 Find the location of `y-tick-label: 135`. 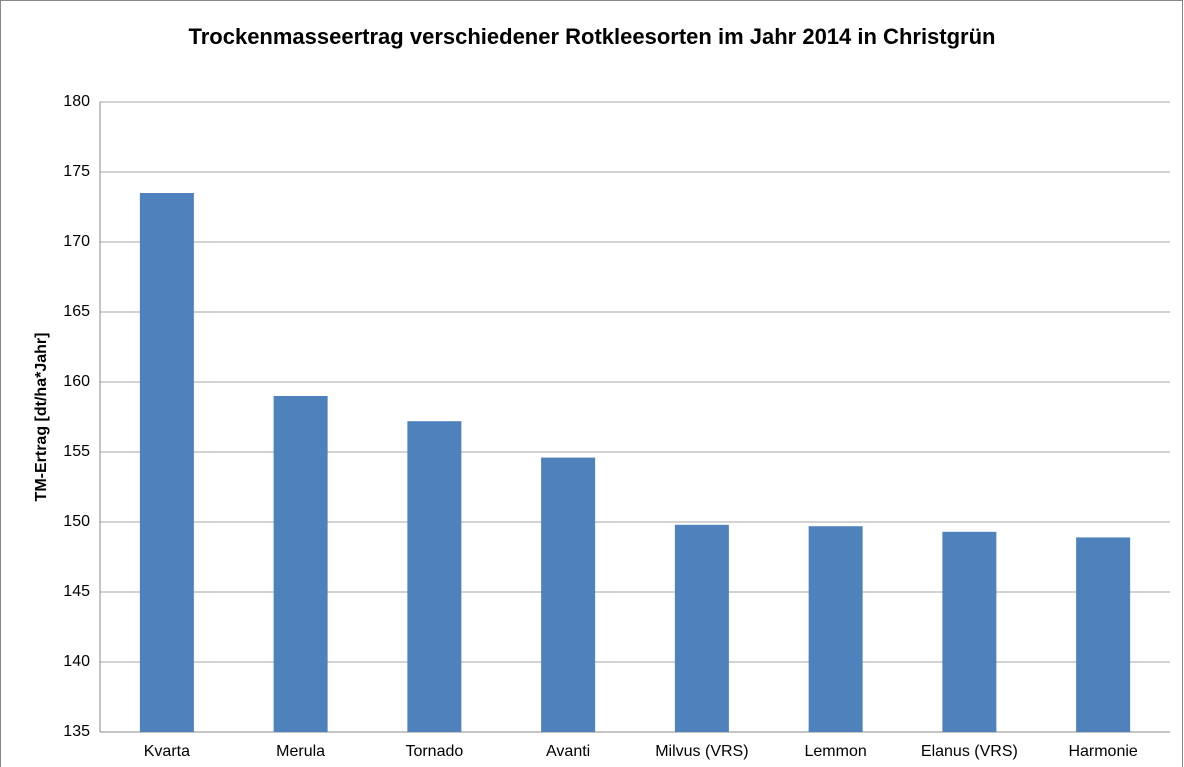

y-tick-label: 135 is located at coordinates (76, 731).